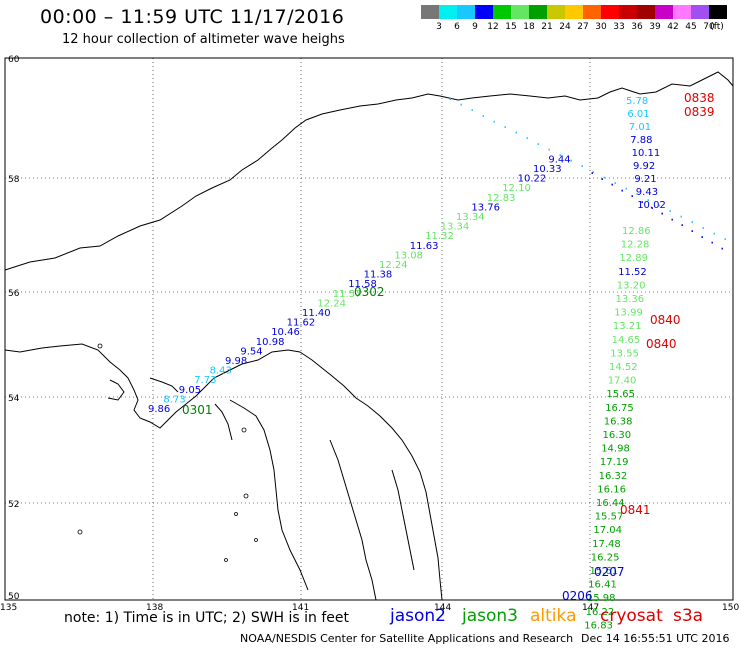  What do you see at coordinates (197, 410) in the screenshot?
I see `swh-label: 0301` at bounding box center [197, 410].